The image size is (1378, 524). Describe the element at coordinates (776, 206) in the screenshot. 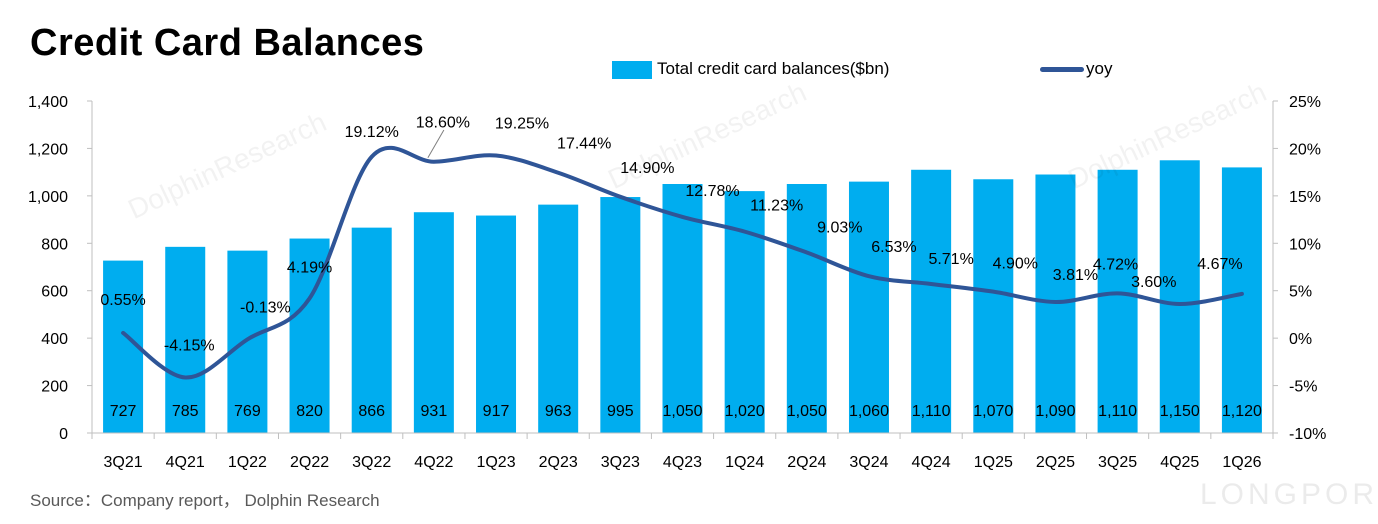

I see `yoy-value-label: 11.23%` at that location.